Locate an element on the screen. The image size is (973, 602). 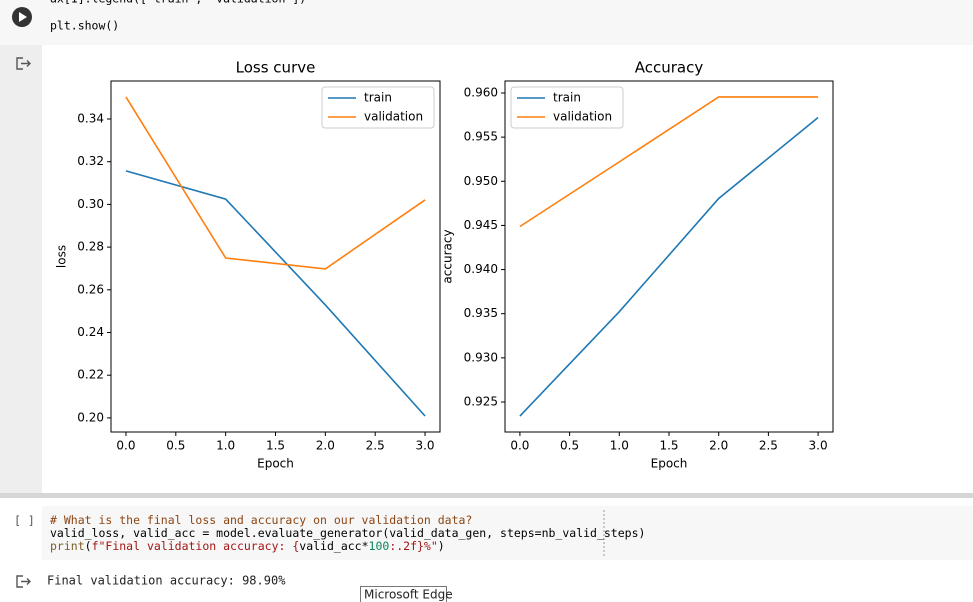
y-tick-label: 0.925 is located at coordinates (481, 401).